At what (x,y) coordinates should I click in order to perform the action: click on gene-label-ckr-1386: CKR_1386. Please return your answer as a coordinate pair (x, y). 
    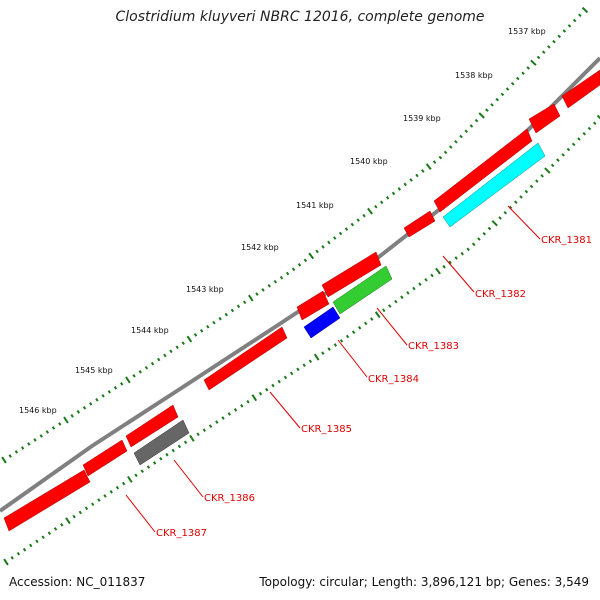
    Looking at the image, I should click on (229, 498).